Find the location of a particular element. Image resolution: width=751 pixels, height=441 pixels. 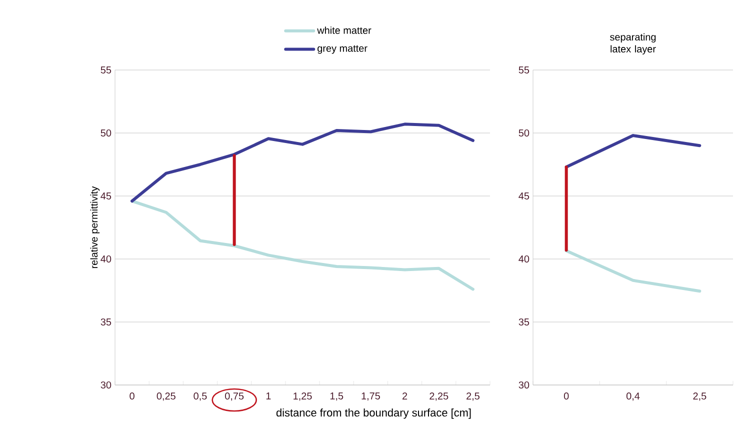

x-tick-label: 1,25 is located at coordinates (303, 396).